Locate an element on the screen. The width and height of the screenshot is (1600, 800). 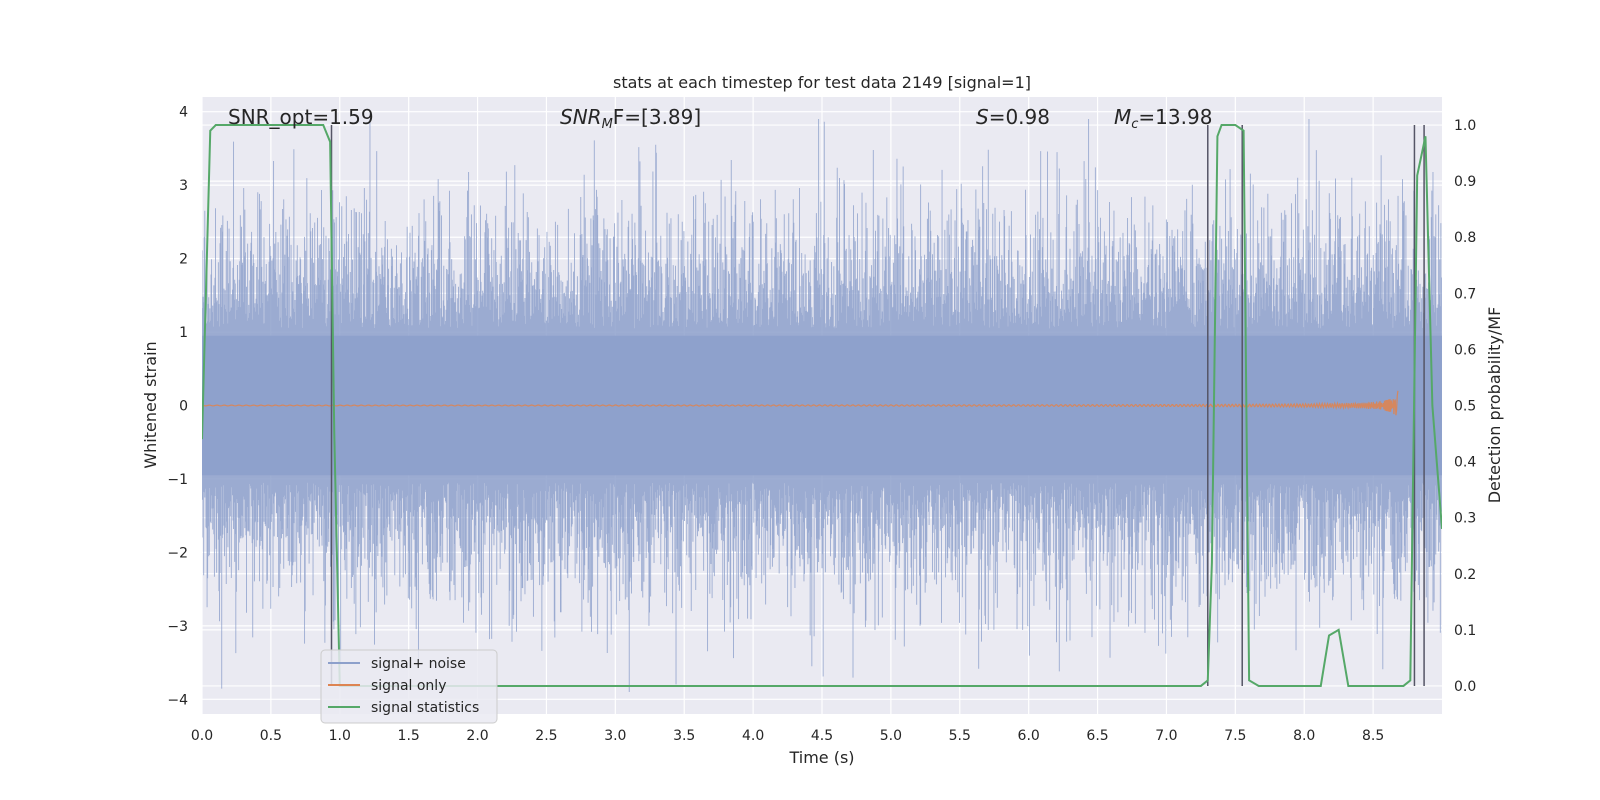
series-signal-only is located at coordinates (800, 403).